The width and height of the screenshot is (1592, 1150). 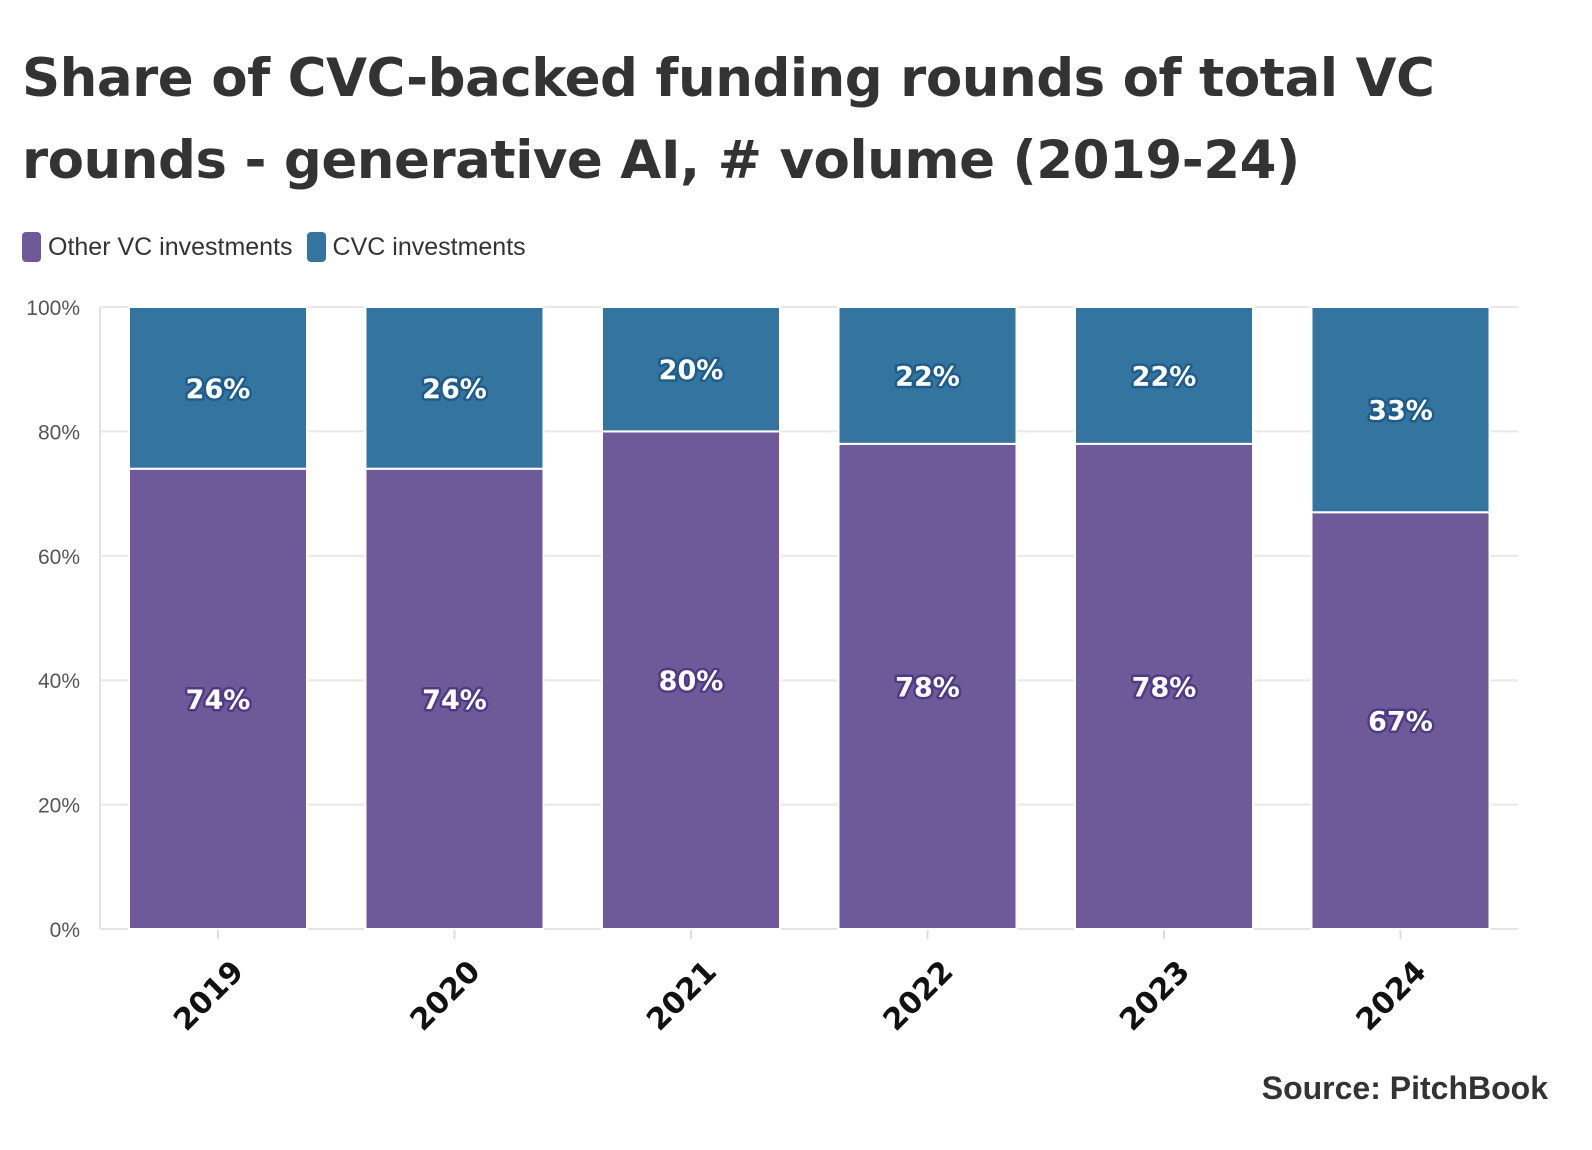 I want to click on source-note: Source: PitchBook, so click(x=1404, y=1088).